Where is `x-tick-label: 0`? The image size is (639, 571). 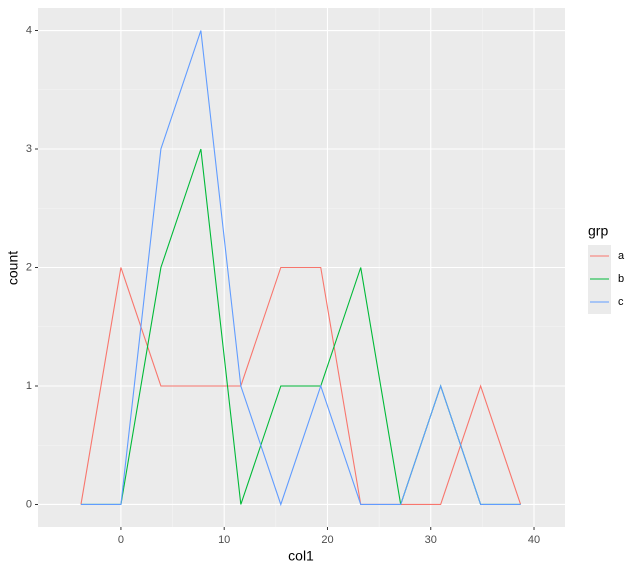
x-tick-label: 0 is located at coordinates (121, 540).